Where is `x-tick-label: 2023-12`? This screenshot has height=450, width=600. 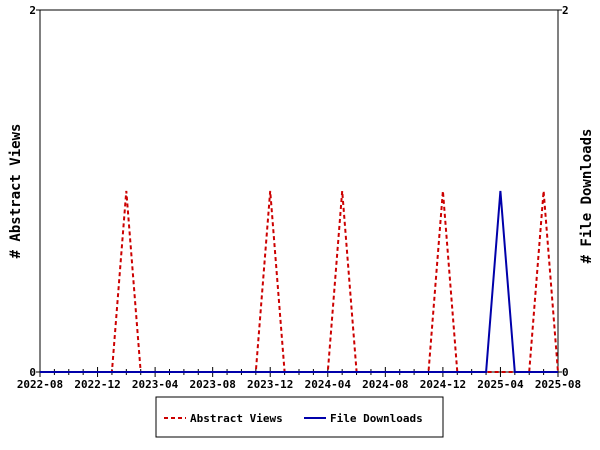
x-tick-label: 2023-12 is located at coordinates (270, 384).